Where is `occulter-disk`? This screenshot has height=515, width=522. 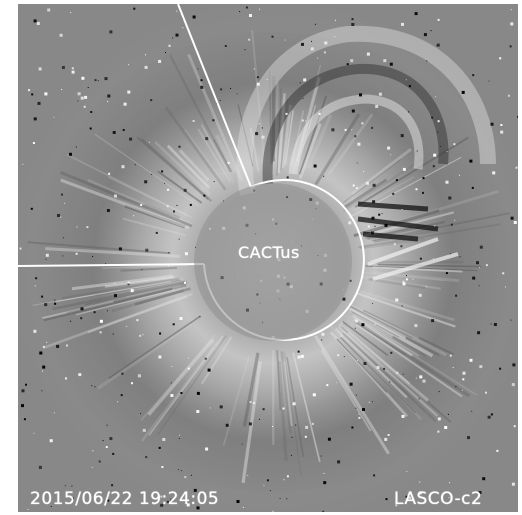 occulter-disk is located at coordinates (273, 262).